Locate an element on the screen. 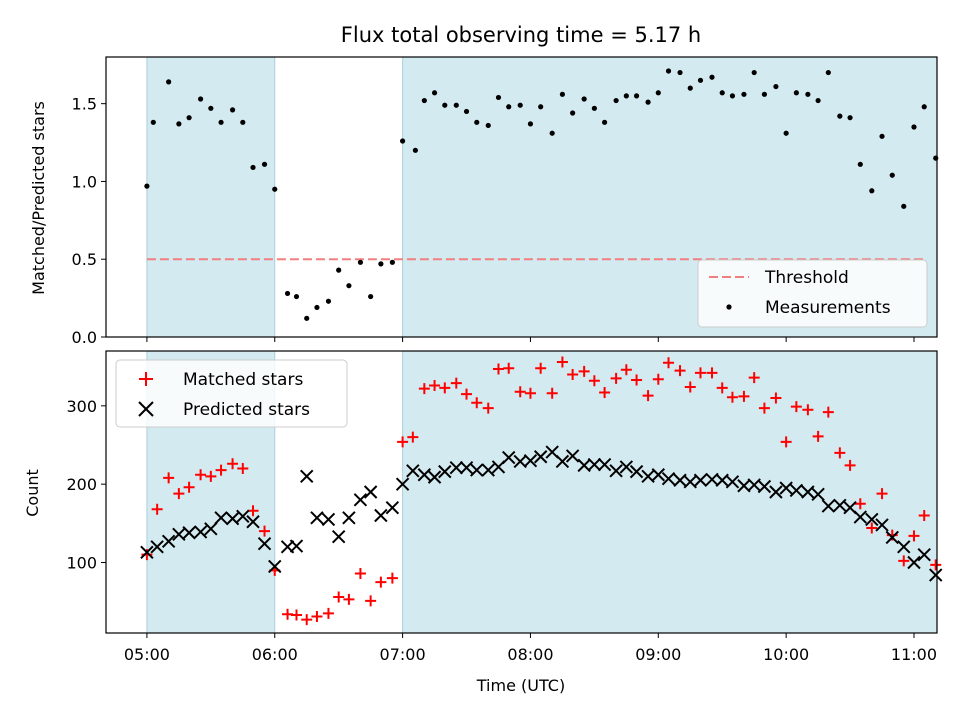 This screenshot has height=720, width=960. y-tick-label-1: 0.5 is located at coordinates (84, 259).